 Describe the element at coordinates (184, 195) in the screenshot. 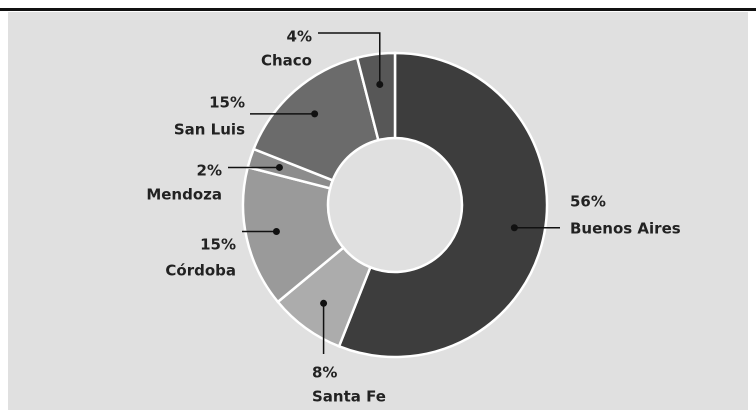

I see `category-label: Mendoza` at that location.